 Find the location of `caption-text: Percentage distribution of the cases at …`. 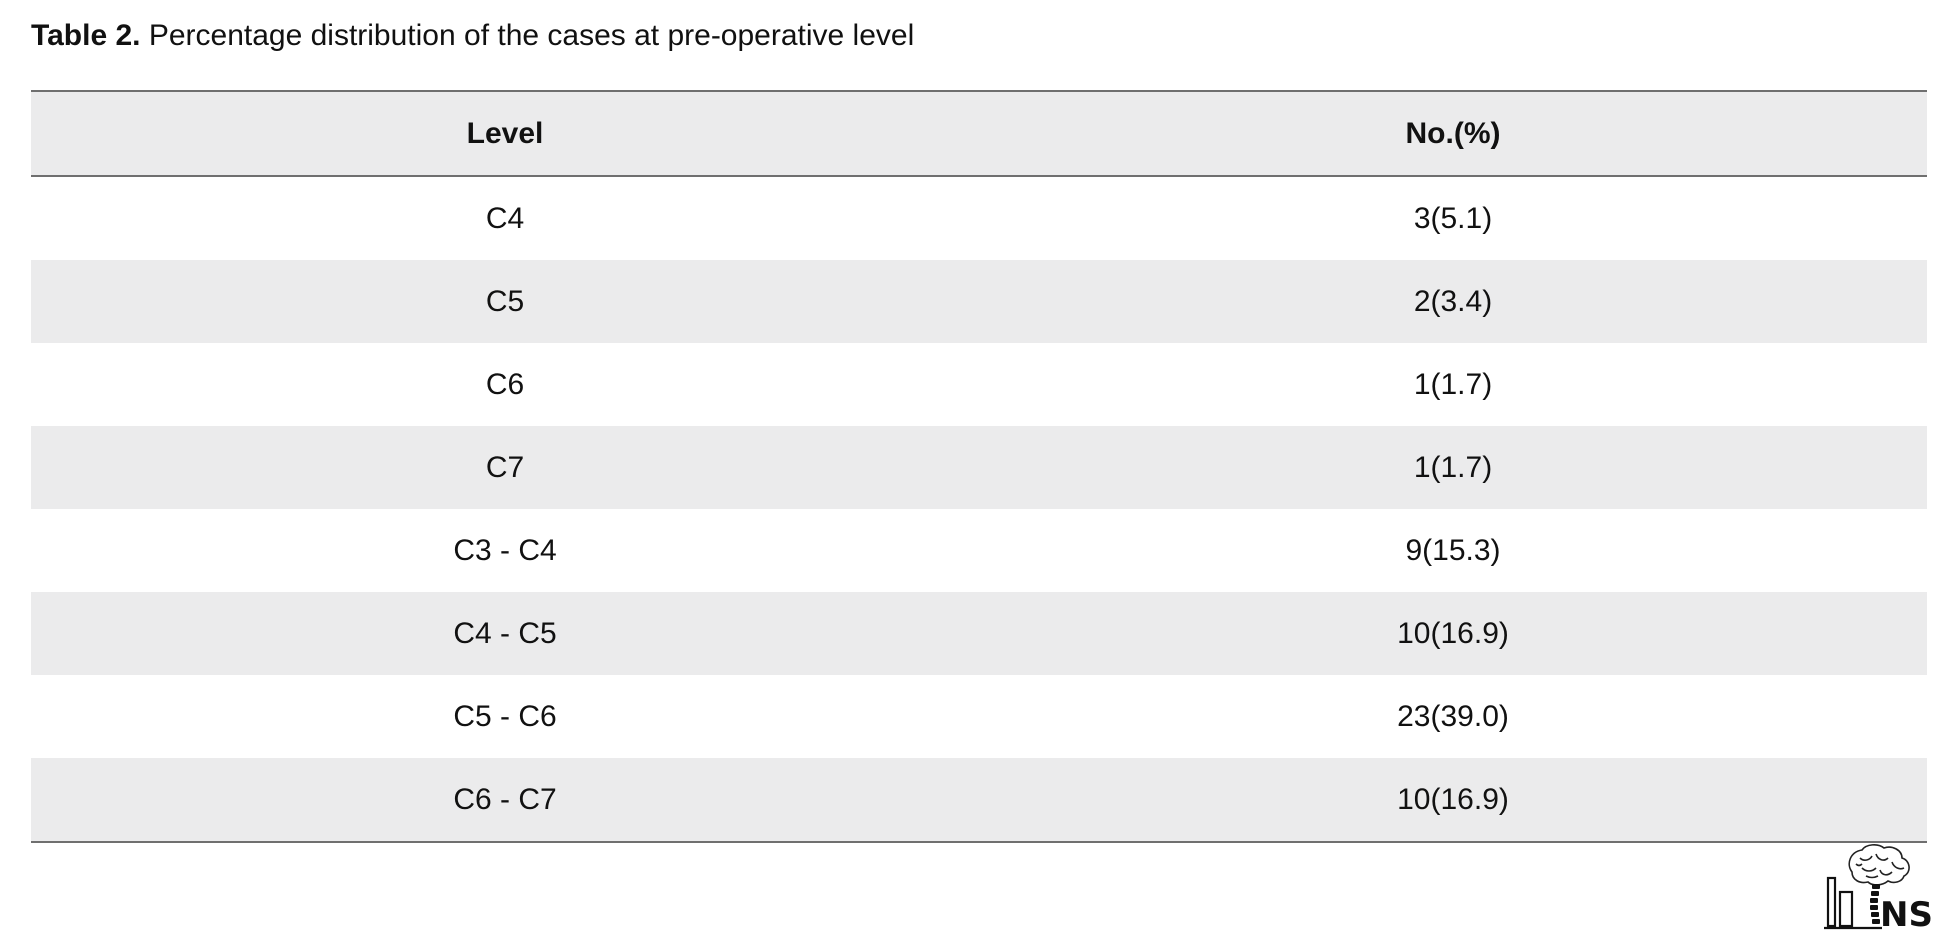

caption-text: Percentage distribution of the cases at … is located at coordinates (527, 35).